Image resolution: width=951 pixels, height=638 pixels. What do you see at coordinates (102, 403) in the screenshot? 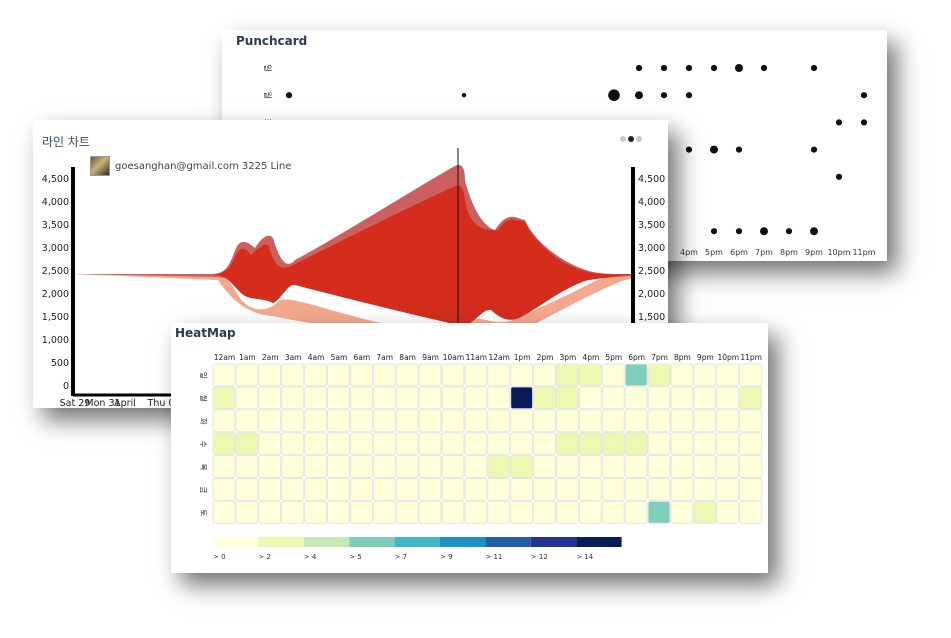
I see `x-tick-label: Mon 31` at bounding box center [102, 403].